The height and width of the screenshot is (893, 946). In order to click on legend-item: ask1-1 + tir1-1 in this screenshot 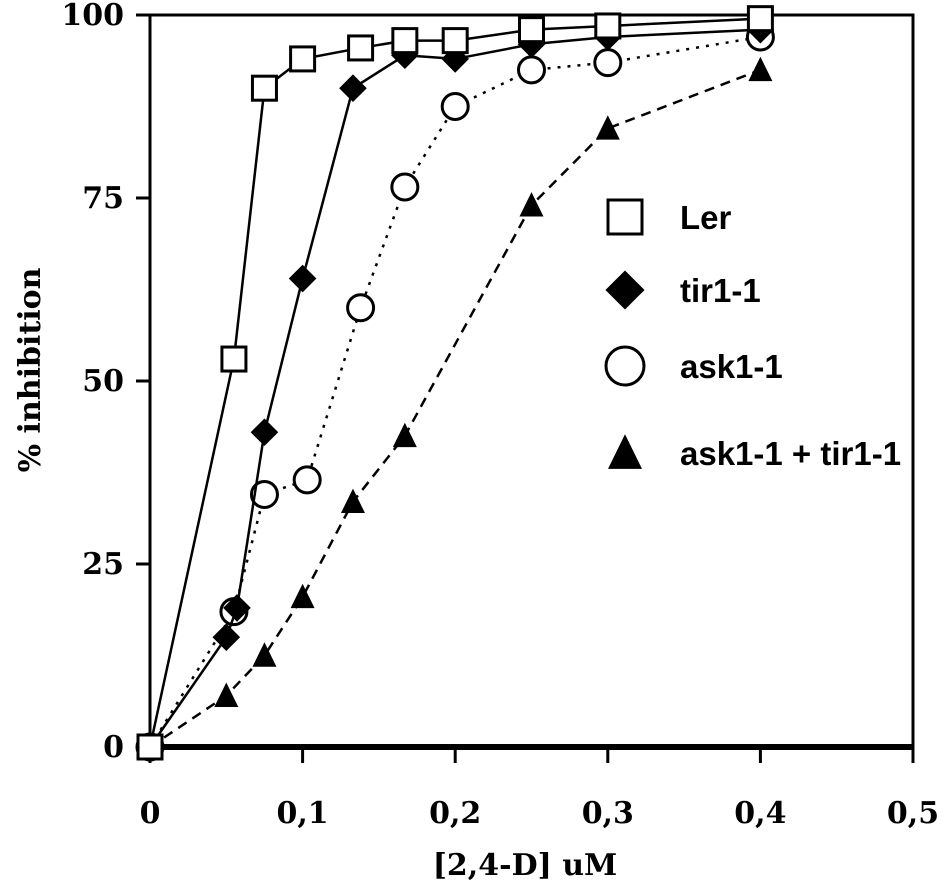, I will do `click(754, 453)`.